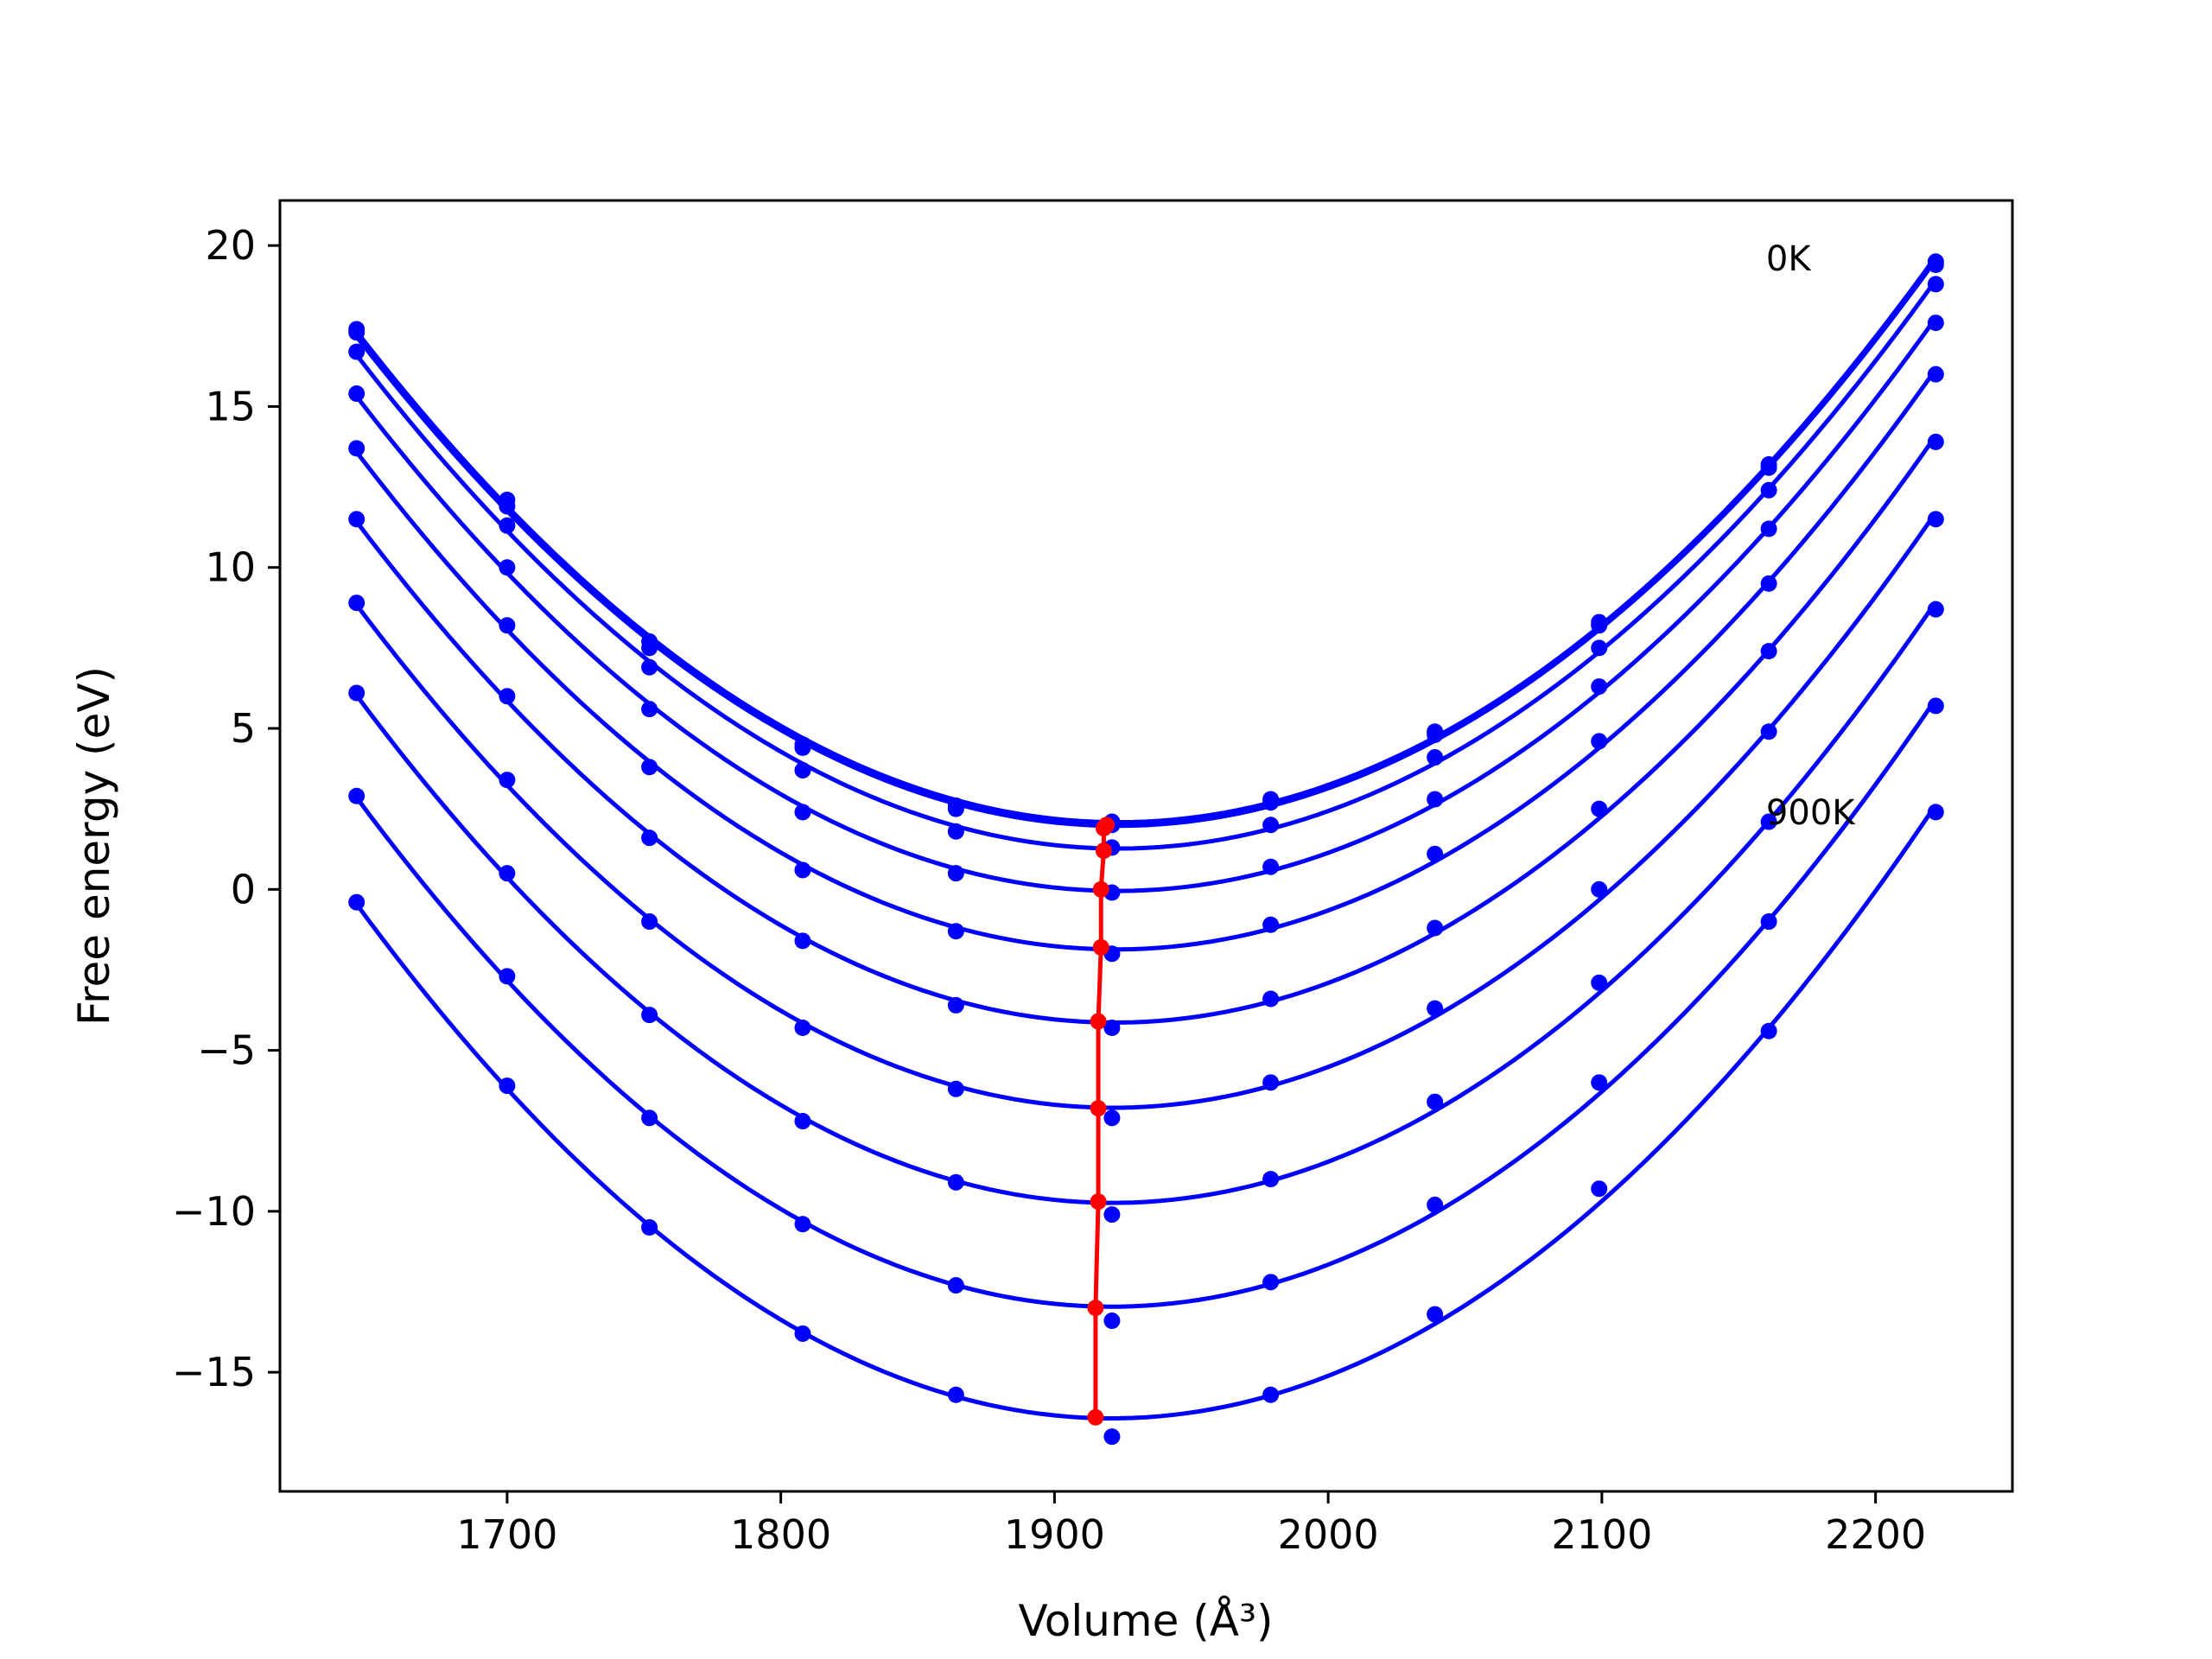 This screenshot has height=1659, width=2212. What do you see at coordinates (780, 1534) in the screenshot?
I see `x-tick-label-1: 1800` at bounding box center [780, 1534].